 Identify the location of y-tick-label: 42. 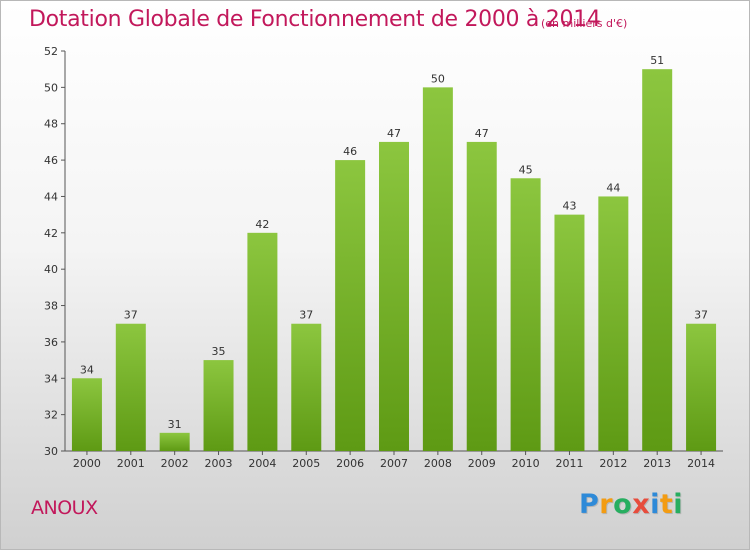
(51, 233).